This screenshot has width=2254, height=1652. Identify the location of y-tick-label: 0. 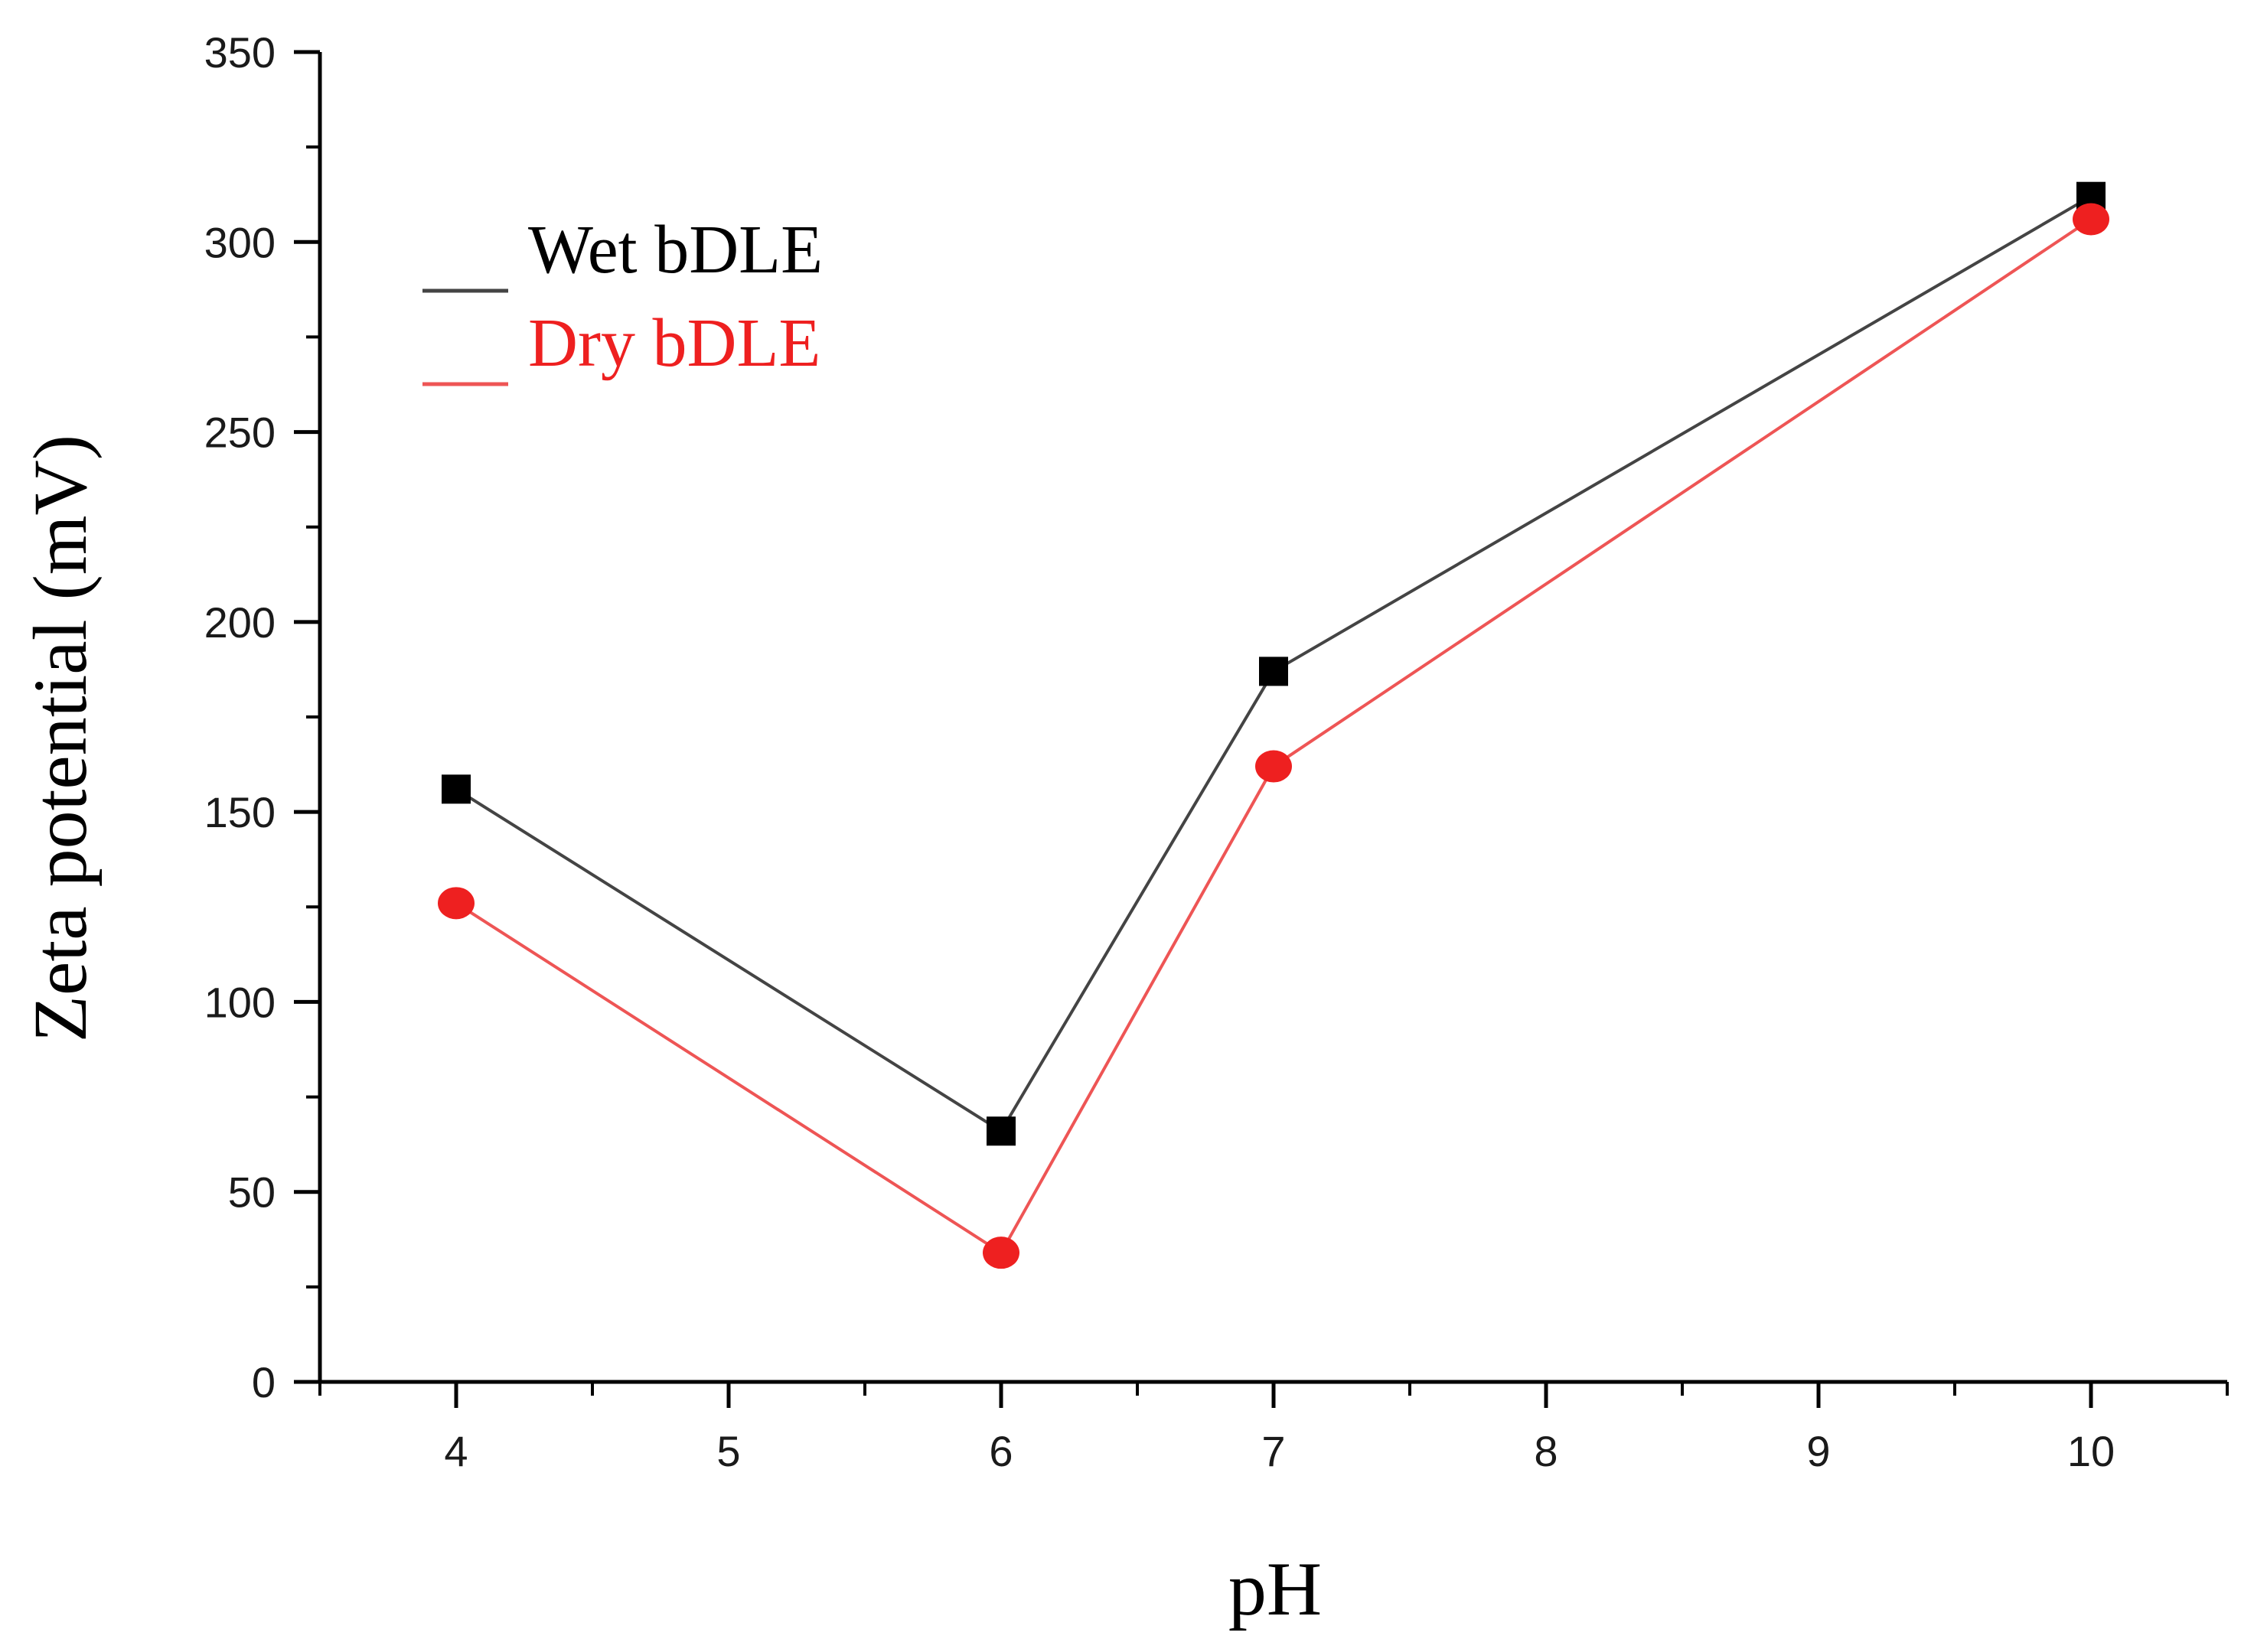
(264, 1382).